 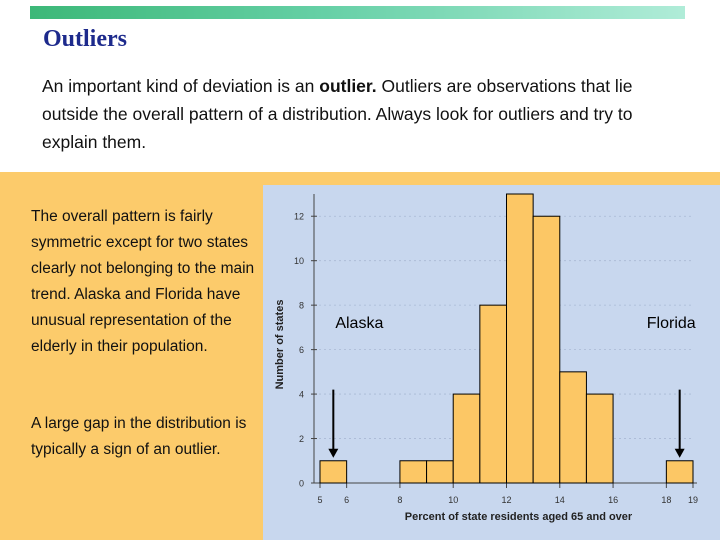 I want to click on x-tick-label: 10, so click(x=453, y=500).